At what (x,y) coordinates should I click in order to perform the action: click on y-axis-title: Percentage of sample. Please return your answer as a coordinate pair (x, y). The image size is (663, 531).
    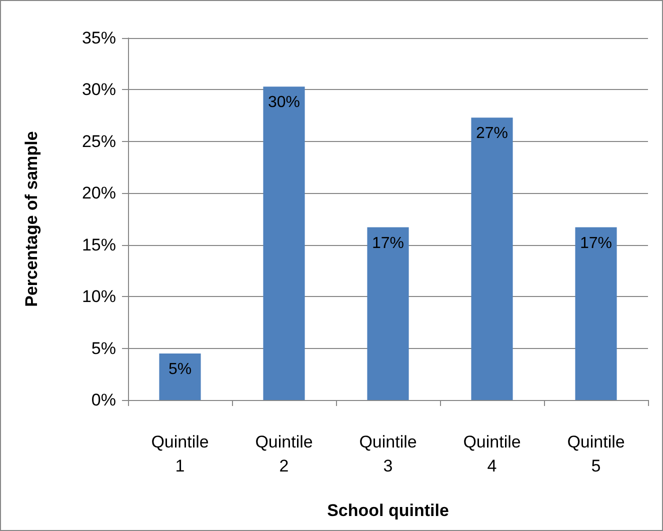
    Looking at the image, I should click on (31, 219).